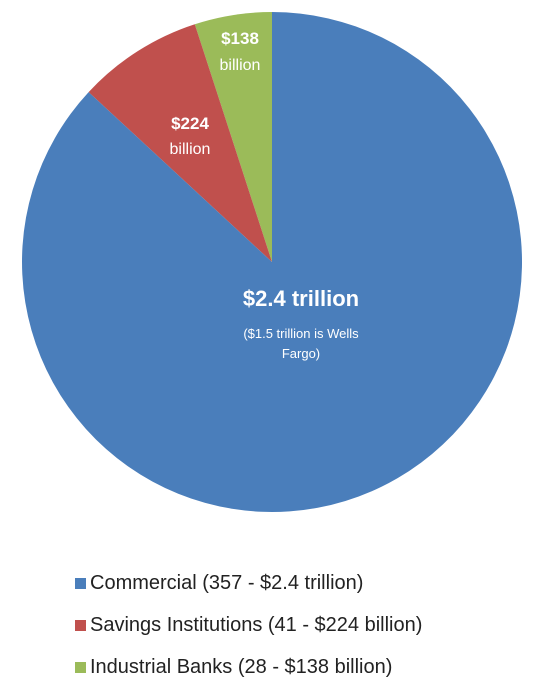  I want to click on legend-item-savings-institutions: Savings Institutions (41 - $224 billion), so click(248, 625).